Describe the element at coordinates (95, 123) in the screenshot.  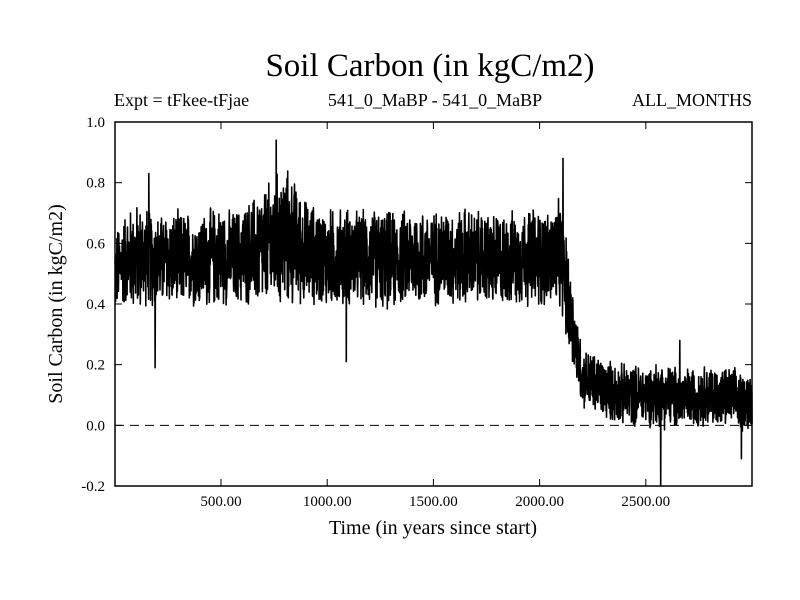
I see `y-tick-label: 1.0` at that location.